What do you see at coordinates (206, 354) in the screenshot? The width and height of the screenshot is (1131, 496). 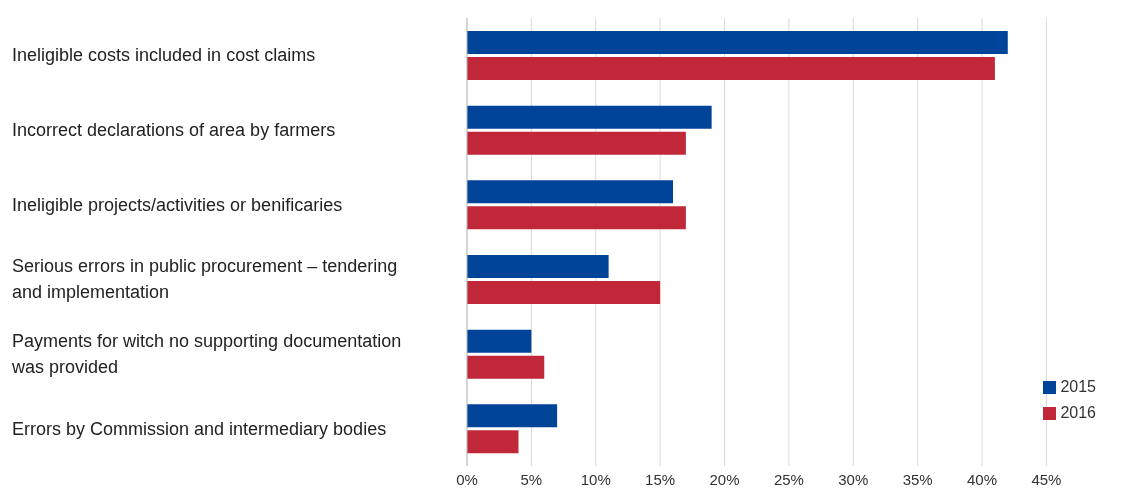 I see `y-tick-label: Payments for witch no supporting documentation was provided` at bounding box center [206, 354].